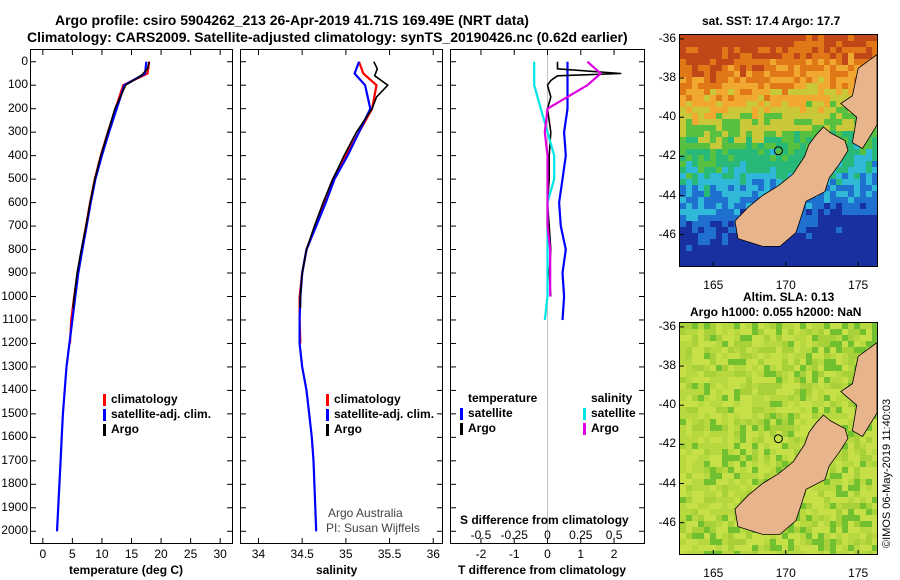 Image resolution: width=900 pixels, height=580 pixels. Describe the element at coordinates (887, 473) in the screenshot. I see `imos-stamp: ©IMOS 06-May-2019 11:40:03` at that location.